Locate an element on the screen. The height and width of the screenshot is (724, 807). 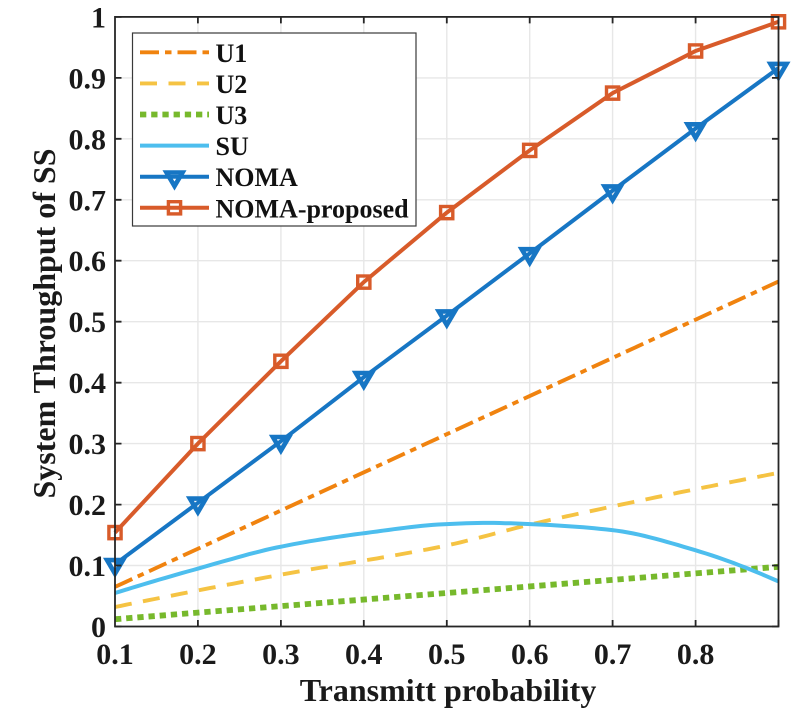
svg-text: 0 is located at coordinates (98, 627).